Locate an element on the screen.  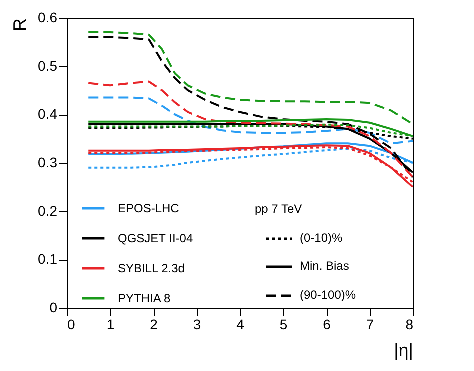
x-tick-label: 1 is located at coordinates (110, 324).